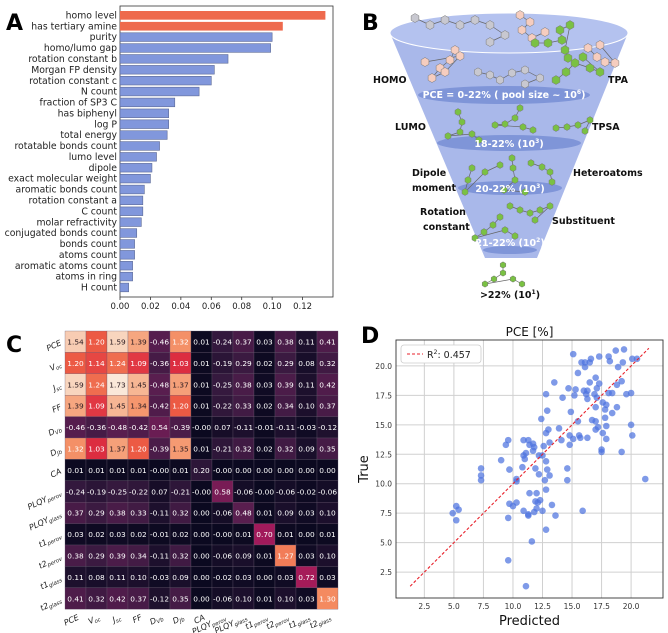 This screenshot has height=633, width=668. What do you see at coordinates (509, 243) in the screenshot?
I see `stage-4-label: 21-22% (102)` at bounding box center [509, 243].